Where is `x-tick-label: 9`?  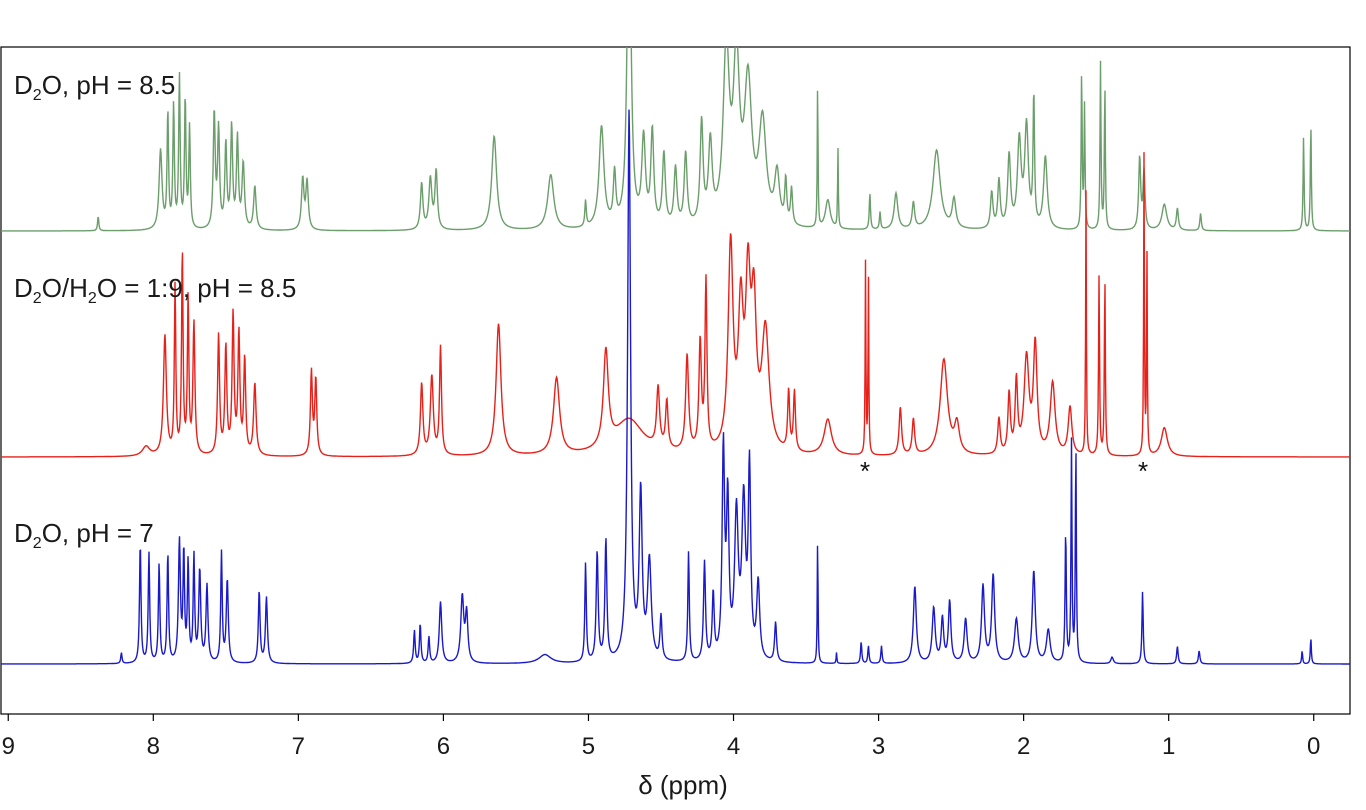
x-tick-label: 9 is located at coordinates (8, 746).